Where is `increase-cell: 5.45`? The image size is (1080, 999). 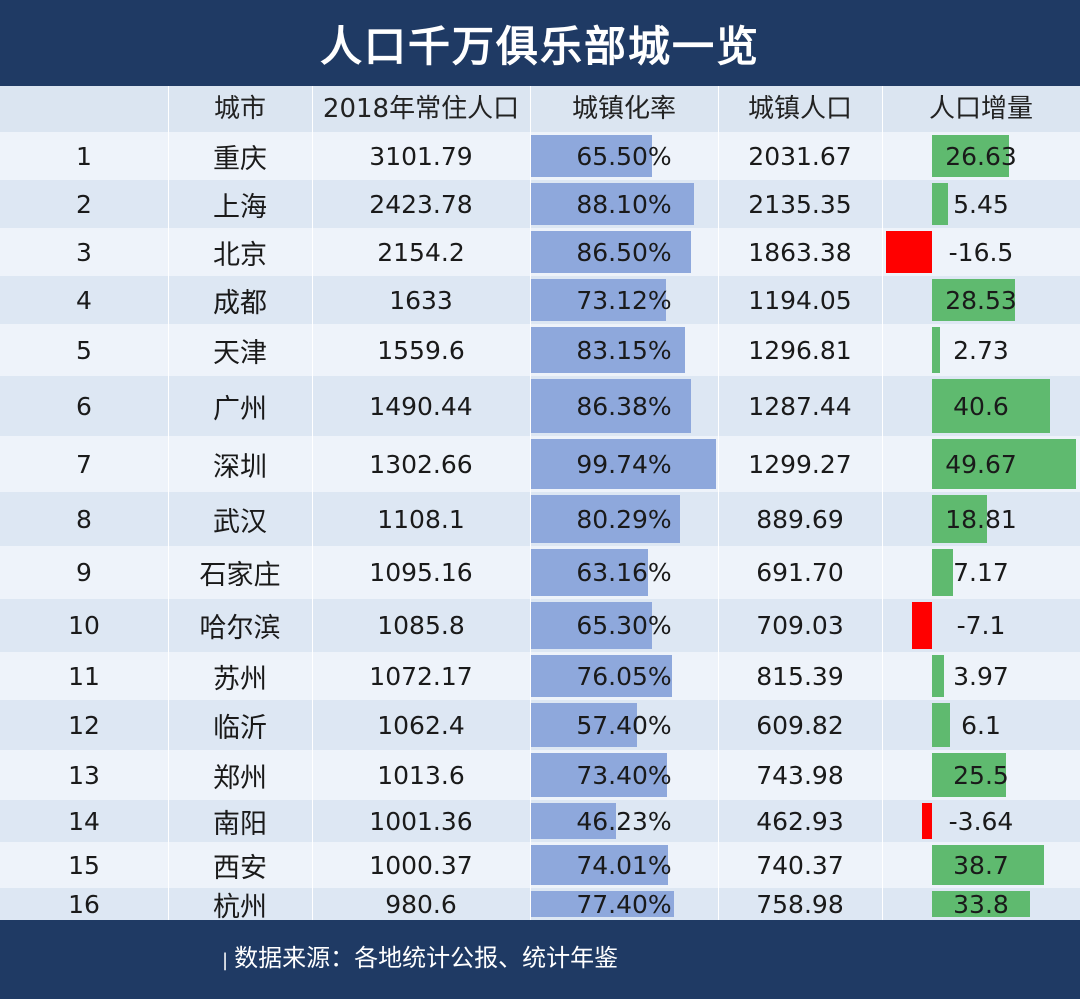
increase-cell: 5.45 is located at coordinates (981, 204).